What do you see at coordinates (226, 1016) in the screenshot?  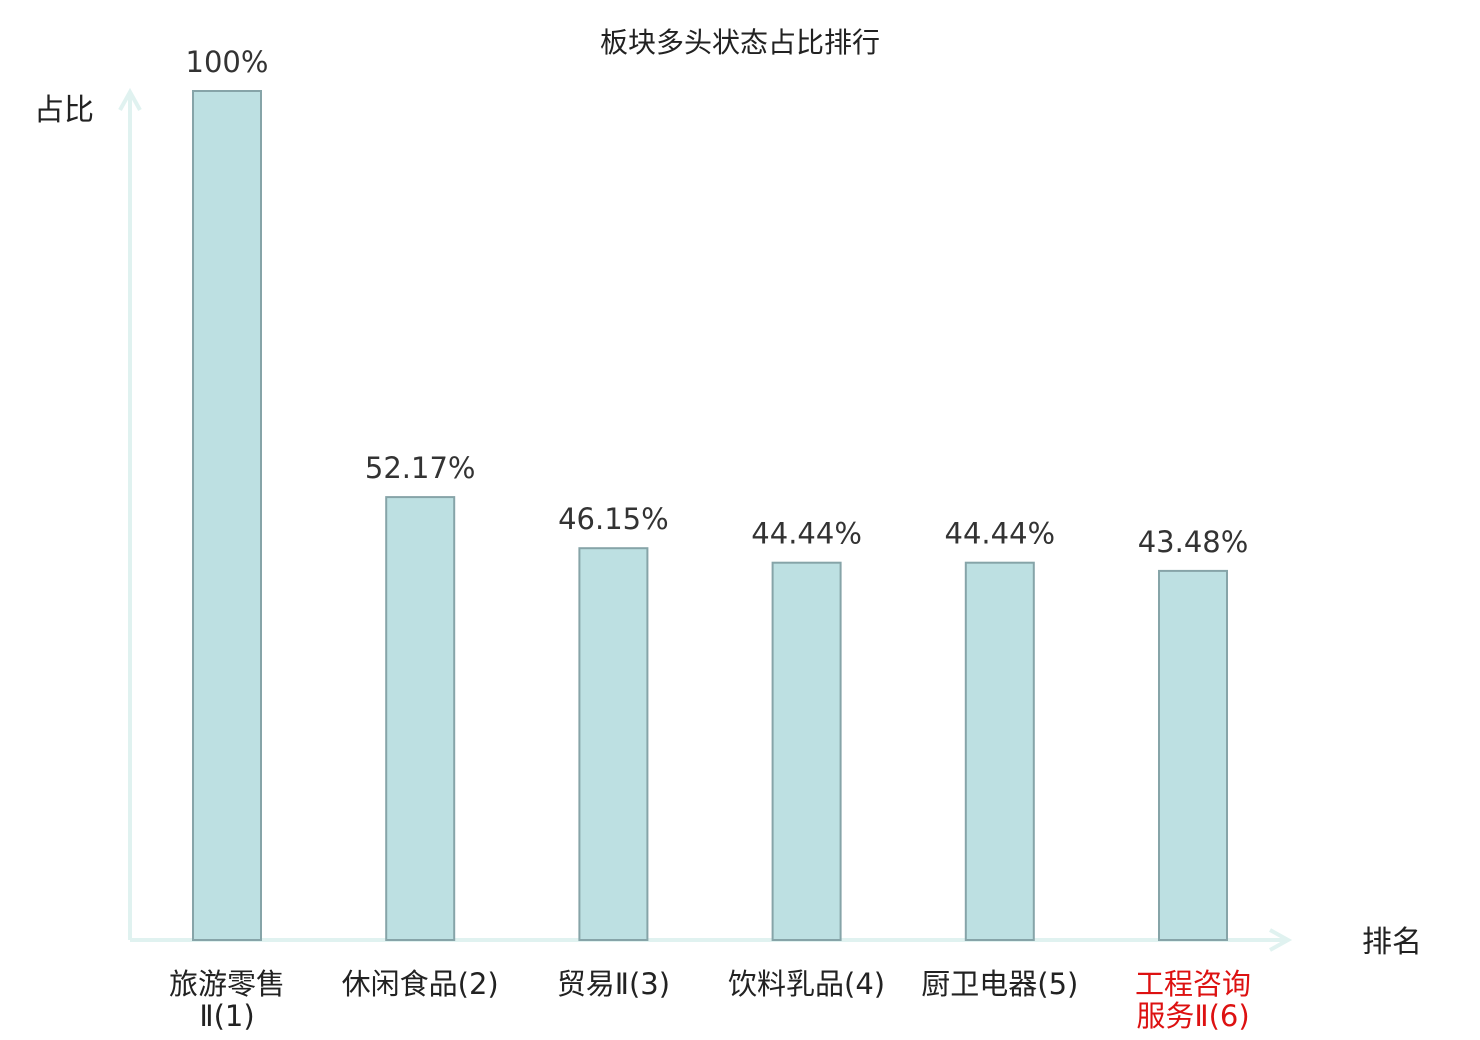 I see `category-label-1-line-2: Ⅱ(1)` at bounding box center [226, 1016].